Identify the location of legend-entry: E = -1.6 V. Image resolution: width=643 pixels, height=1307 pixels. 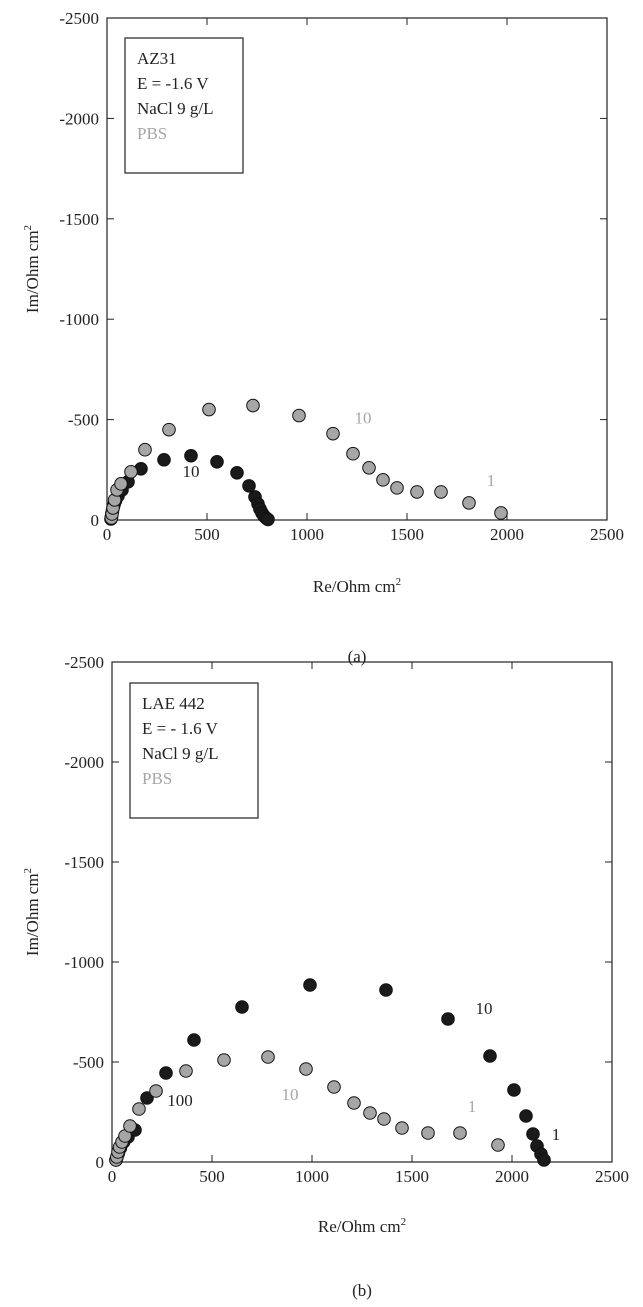
(173, 83).